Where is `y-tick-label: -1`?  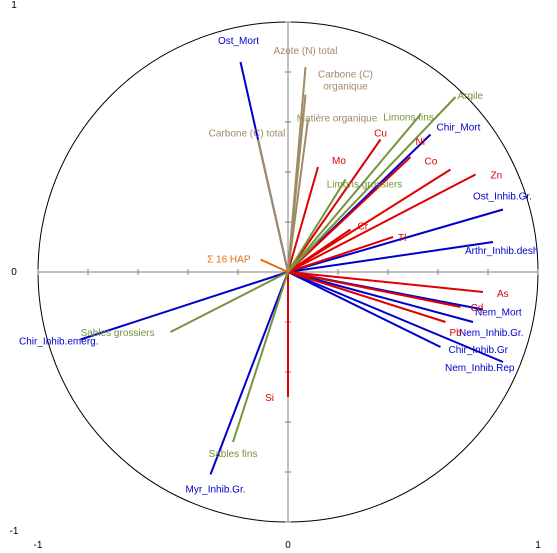 y-tick-label: -1 is located at coordinates (14, 531).